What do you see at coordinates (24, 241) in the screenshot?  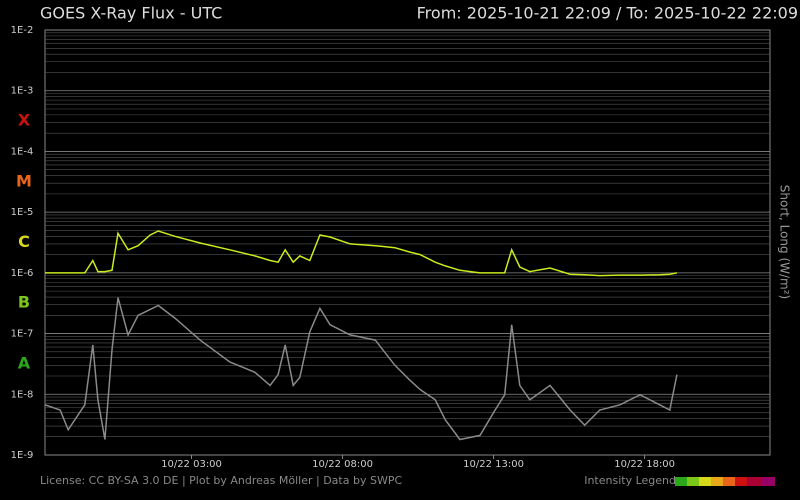 I see `class-label: C` at bounding box center [24, 241].